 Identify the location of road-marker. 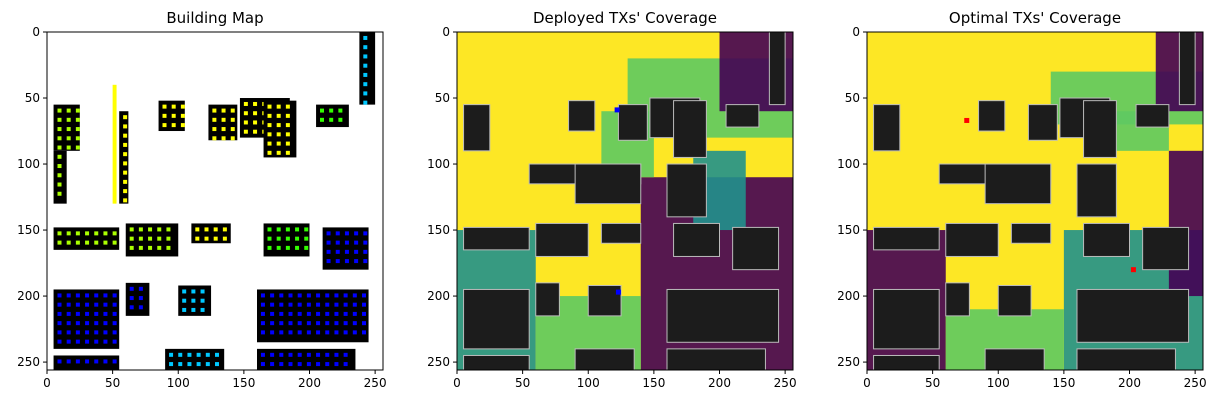
(114, 144).